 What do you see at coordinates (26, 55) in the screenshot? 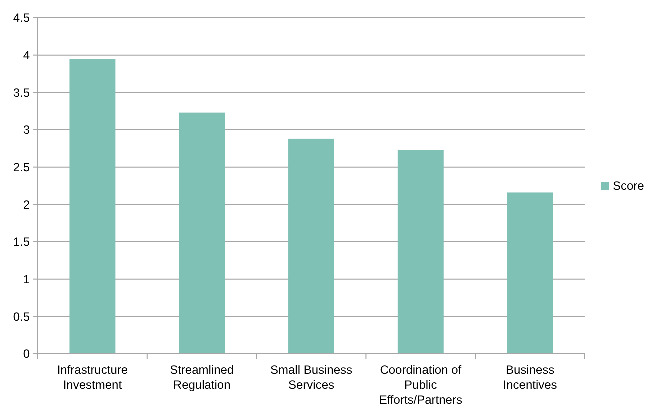
I see `y-tick-label: 4` at bounding box center [26, 55].